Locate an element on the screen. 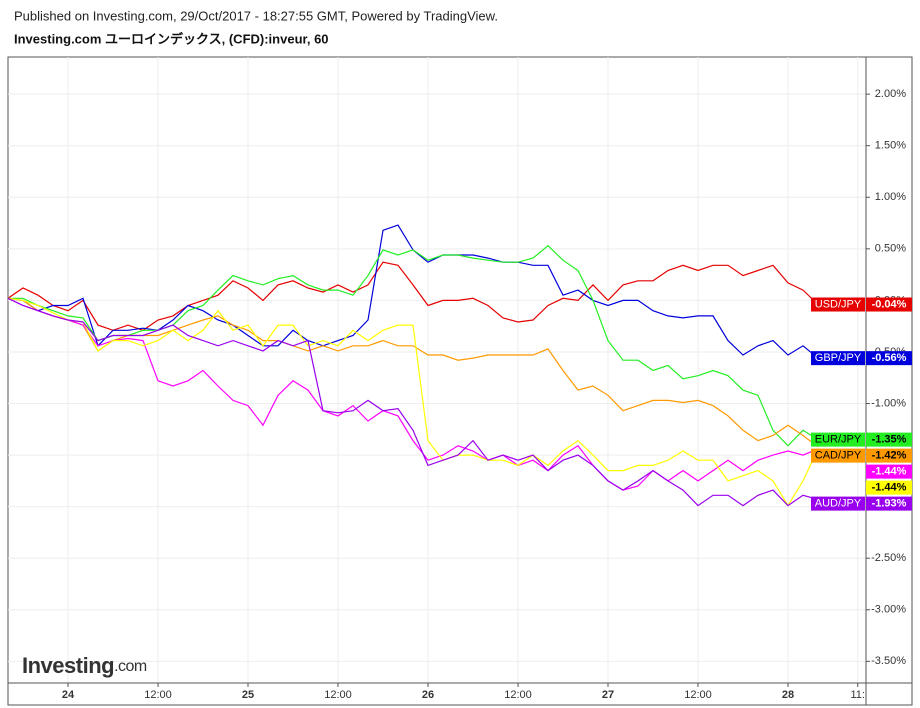 This screenshot has width=920, height=708. series-name: CAD/JPY is located at coordinates (838, 456).